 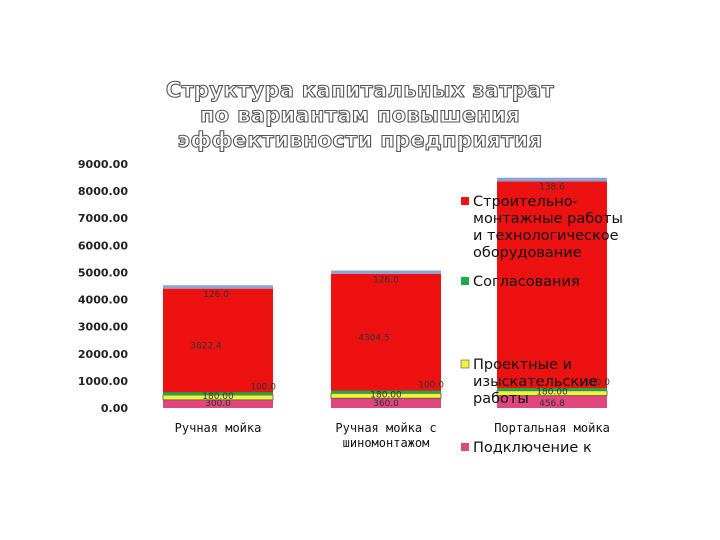 What do you see at coordinates (501, 399) in the screenshot?
I see `legend-label: работы` at bounding box center [501, 399].